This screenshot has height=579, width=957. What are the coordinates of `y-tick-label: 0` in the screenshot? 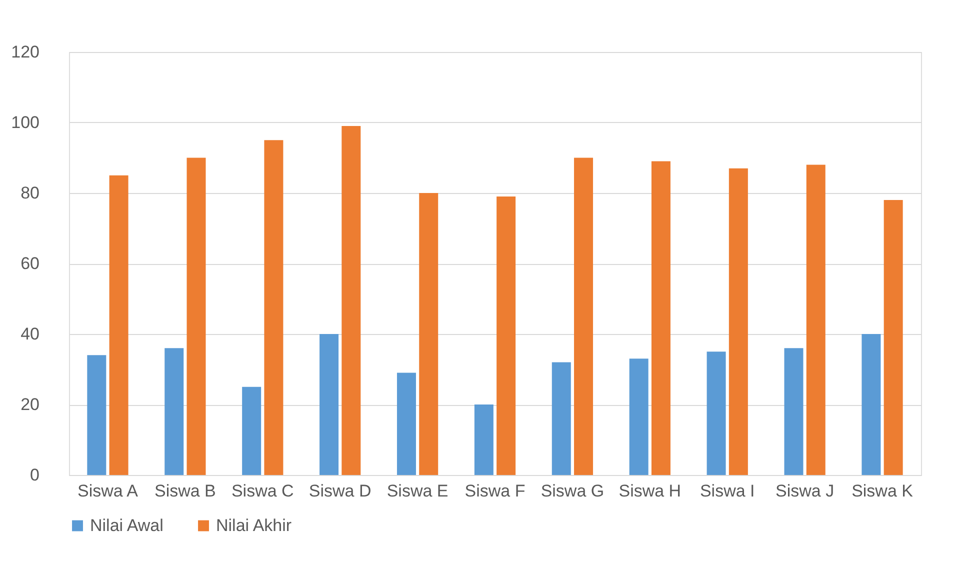 It's located at (35, 475).